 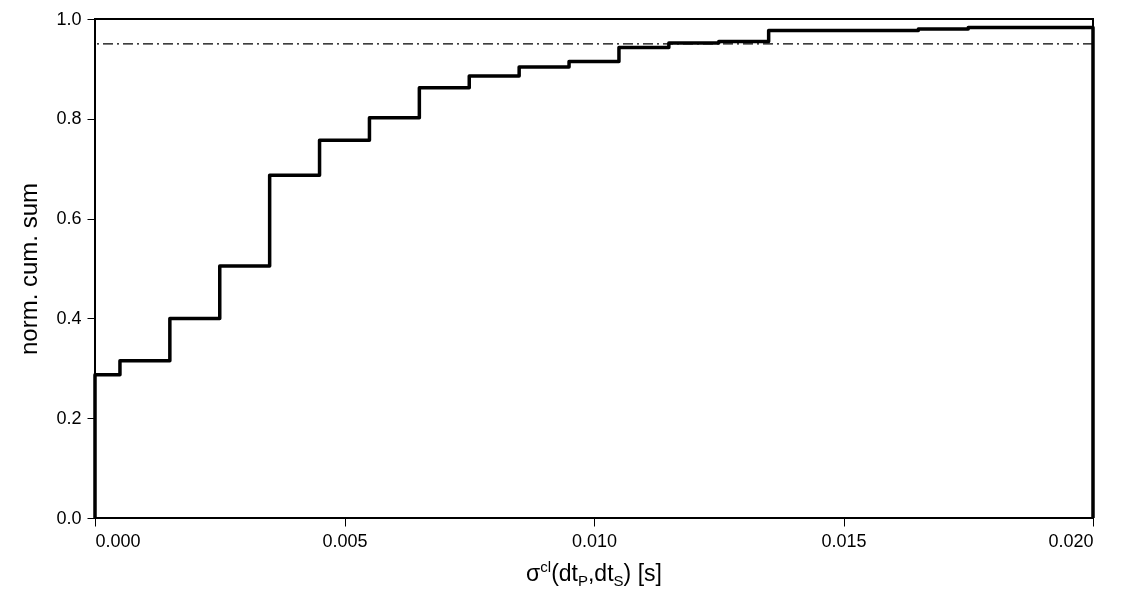 What do you see at coordinates (69, 18) in the screenshot?
I see `y-tick-label: 1.0` at bounding box center [69, 18].